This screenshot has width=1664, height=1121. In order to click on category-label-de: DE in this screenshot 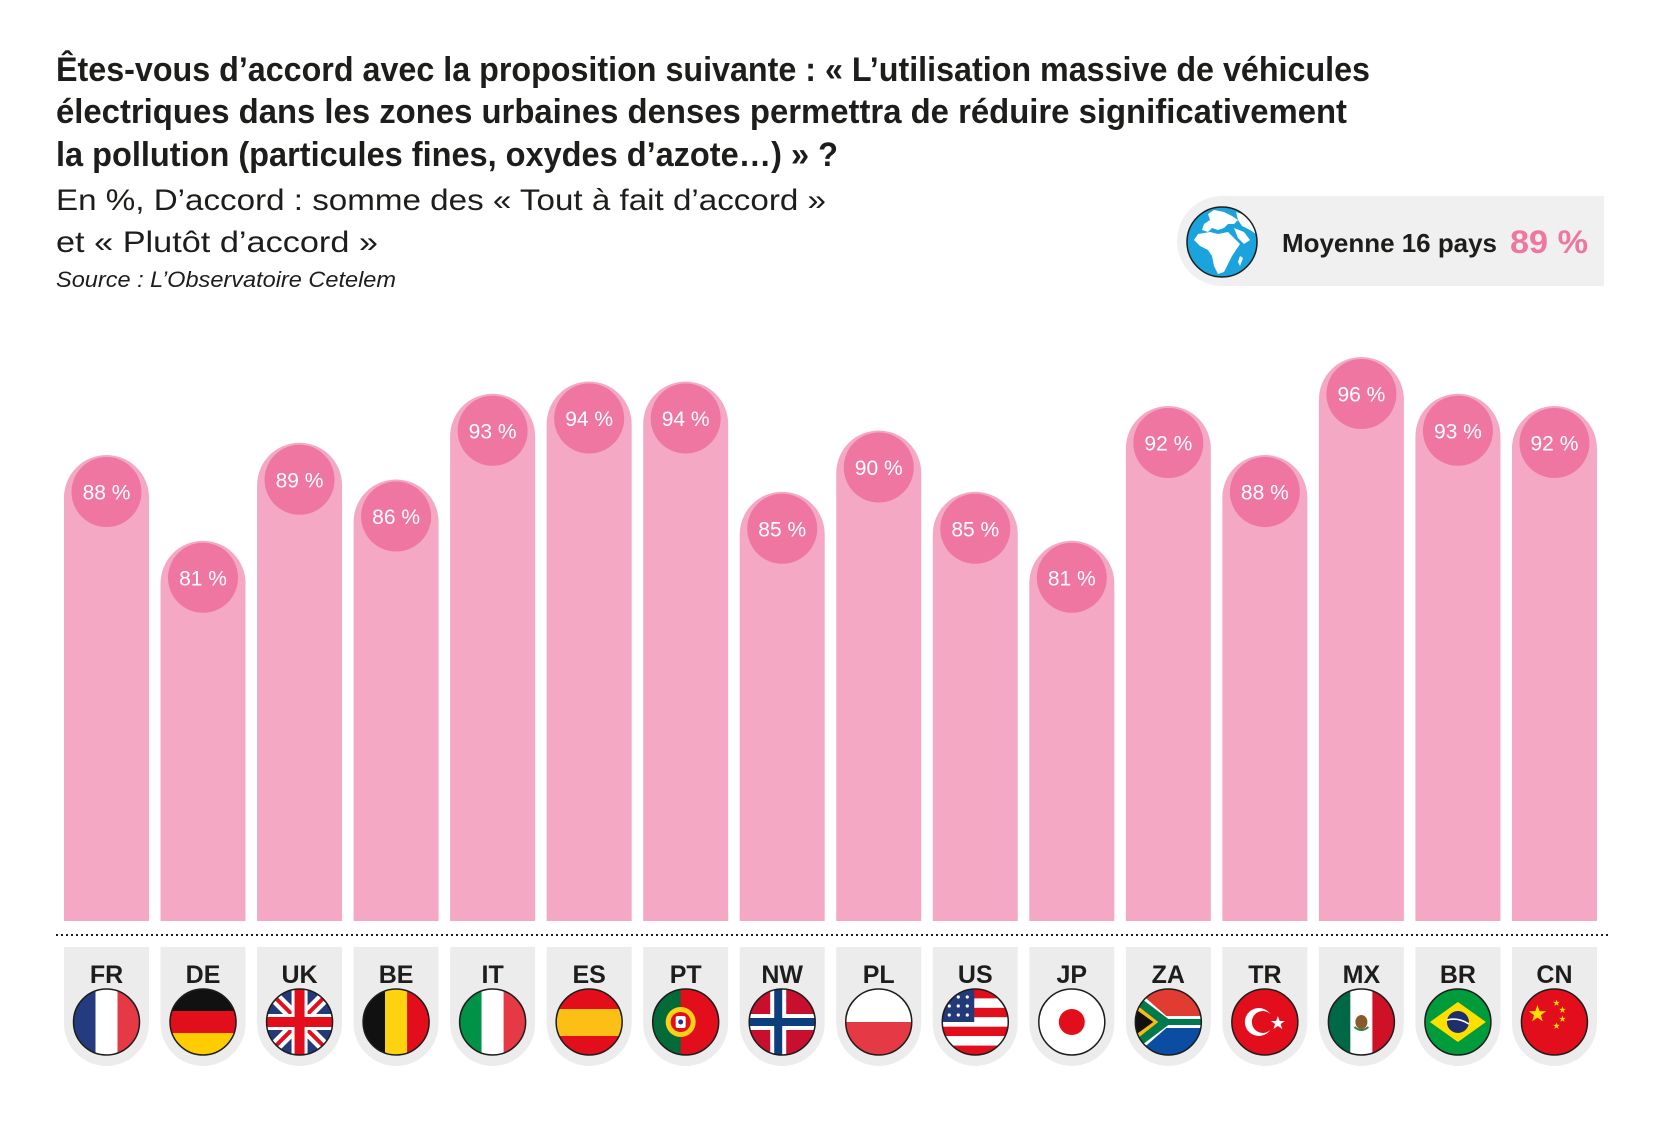, I will do `click(203, 975)`.